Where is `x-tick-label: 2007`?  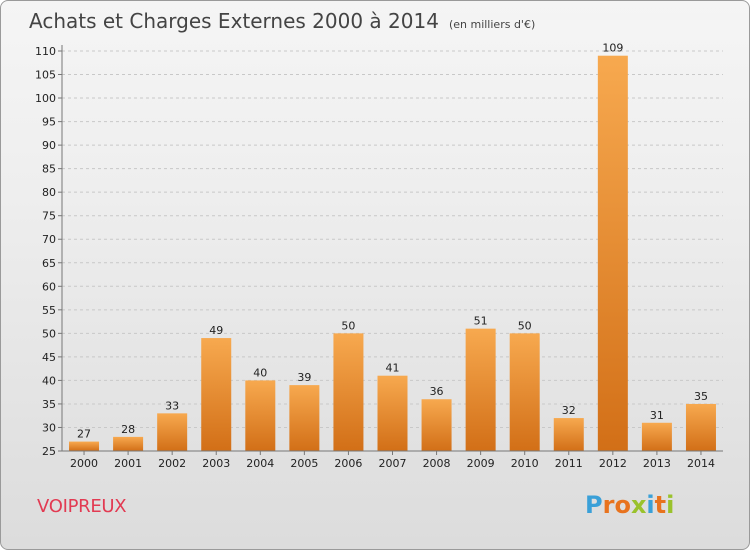 x-tick-label: 2007 is located at coordinates (393, 463).